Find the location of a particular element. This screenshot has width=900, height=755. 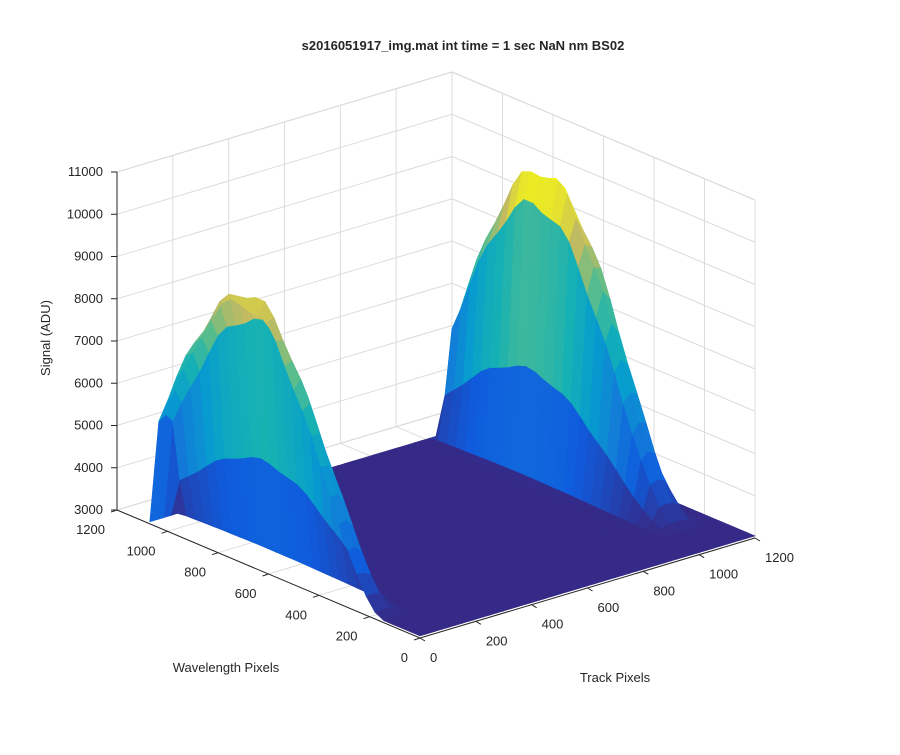

z-tick-label: 3000 is located at coordinates (88, 509).